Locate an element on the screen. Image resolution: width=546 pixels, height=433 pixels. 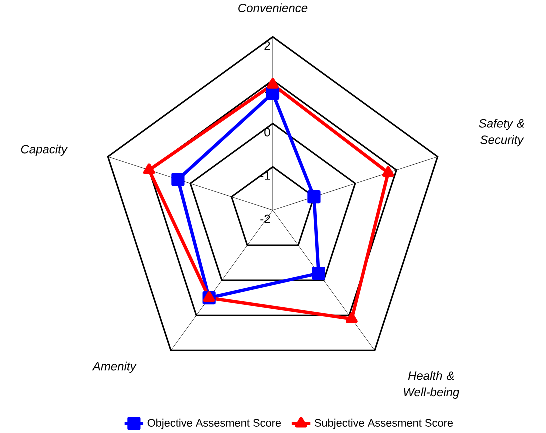
spoke-label: Amenity is located at coordinates (114, 368).